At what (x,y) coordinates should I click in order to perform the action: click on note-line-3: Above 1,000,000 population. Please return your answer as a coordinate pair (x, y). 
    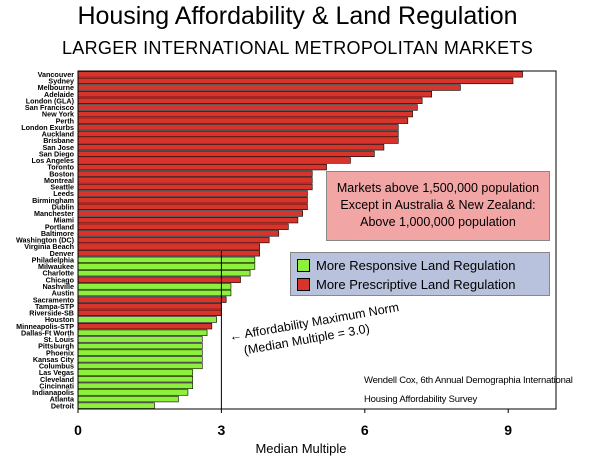
    Looking at the image, I should click on (438, 222).